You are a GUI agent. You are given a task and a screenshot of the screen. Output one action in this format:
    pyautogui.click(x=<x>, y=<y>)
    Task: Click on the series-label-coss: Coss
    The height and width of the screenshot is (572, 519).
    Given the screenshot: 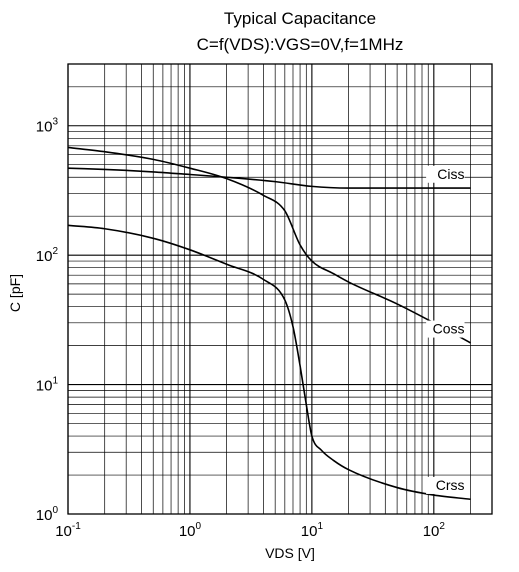 What is the action you would take?
    pyautogui.click(x=449, y=329)
    